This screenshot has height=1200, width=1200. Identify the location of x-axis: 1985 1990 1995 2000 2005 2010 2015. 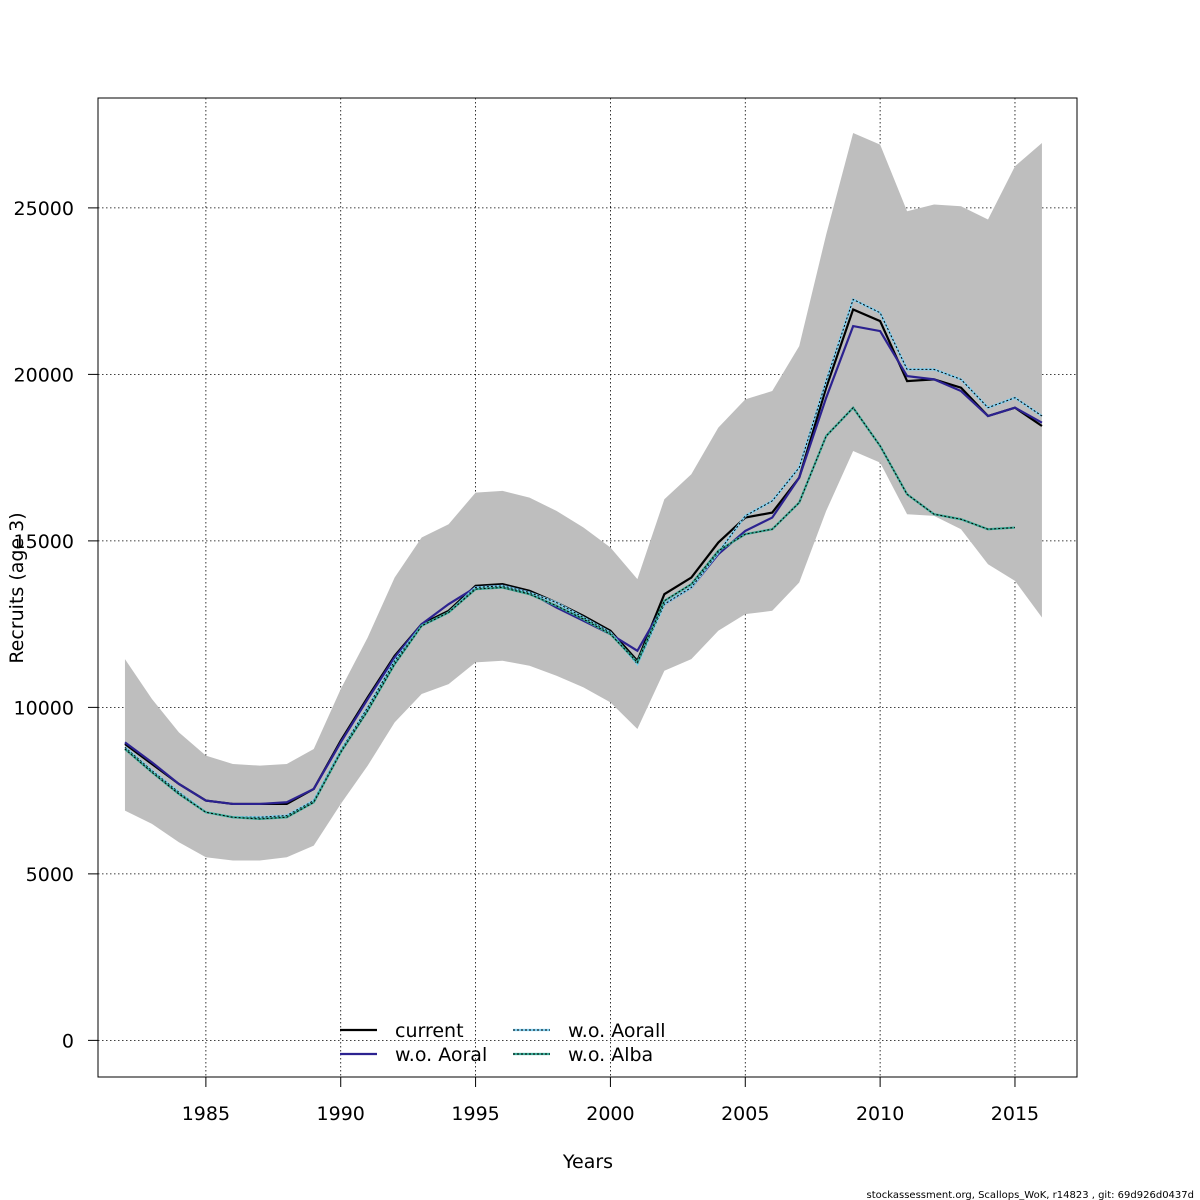
(610, 1101).